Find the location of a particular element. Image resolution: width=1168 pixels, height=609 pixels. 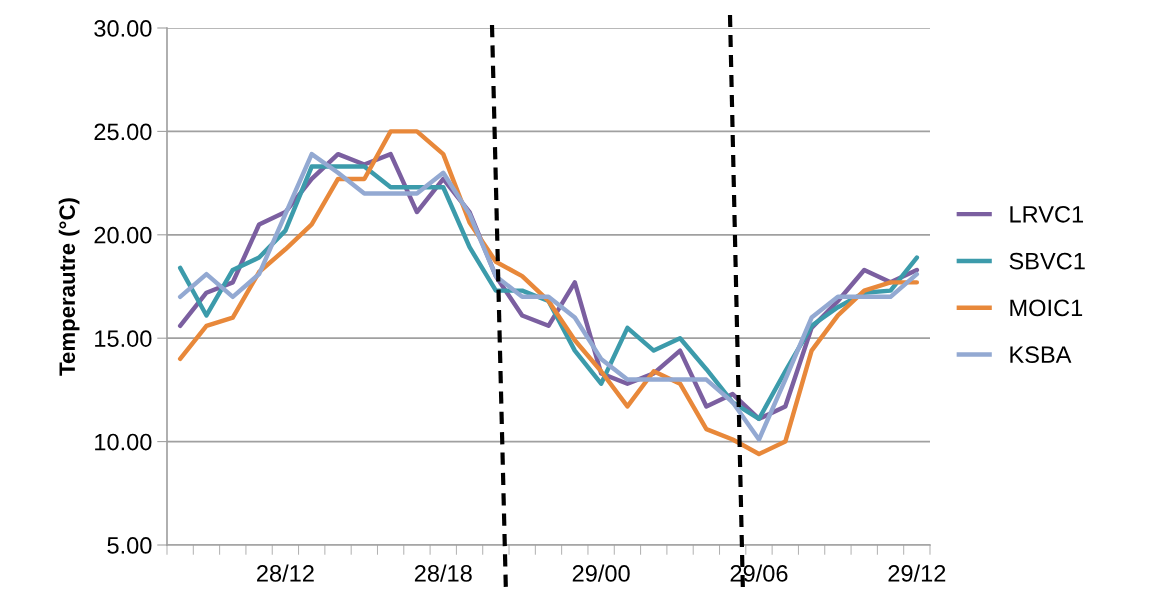

y-tick-label: 30.00 is located at coordinates (123, 28).